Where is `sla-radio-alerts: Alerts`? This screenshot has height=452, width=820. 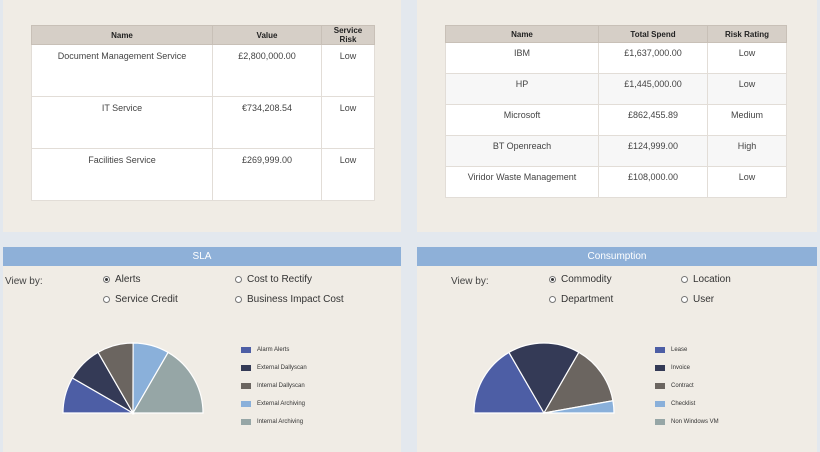
sla-radio-alerts: Alerts is located at coordinates (122, 279).